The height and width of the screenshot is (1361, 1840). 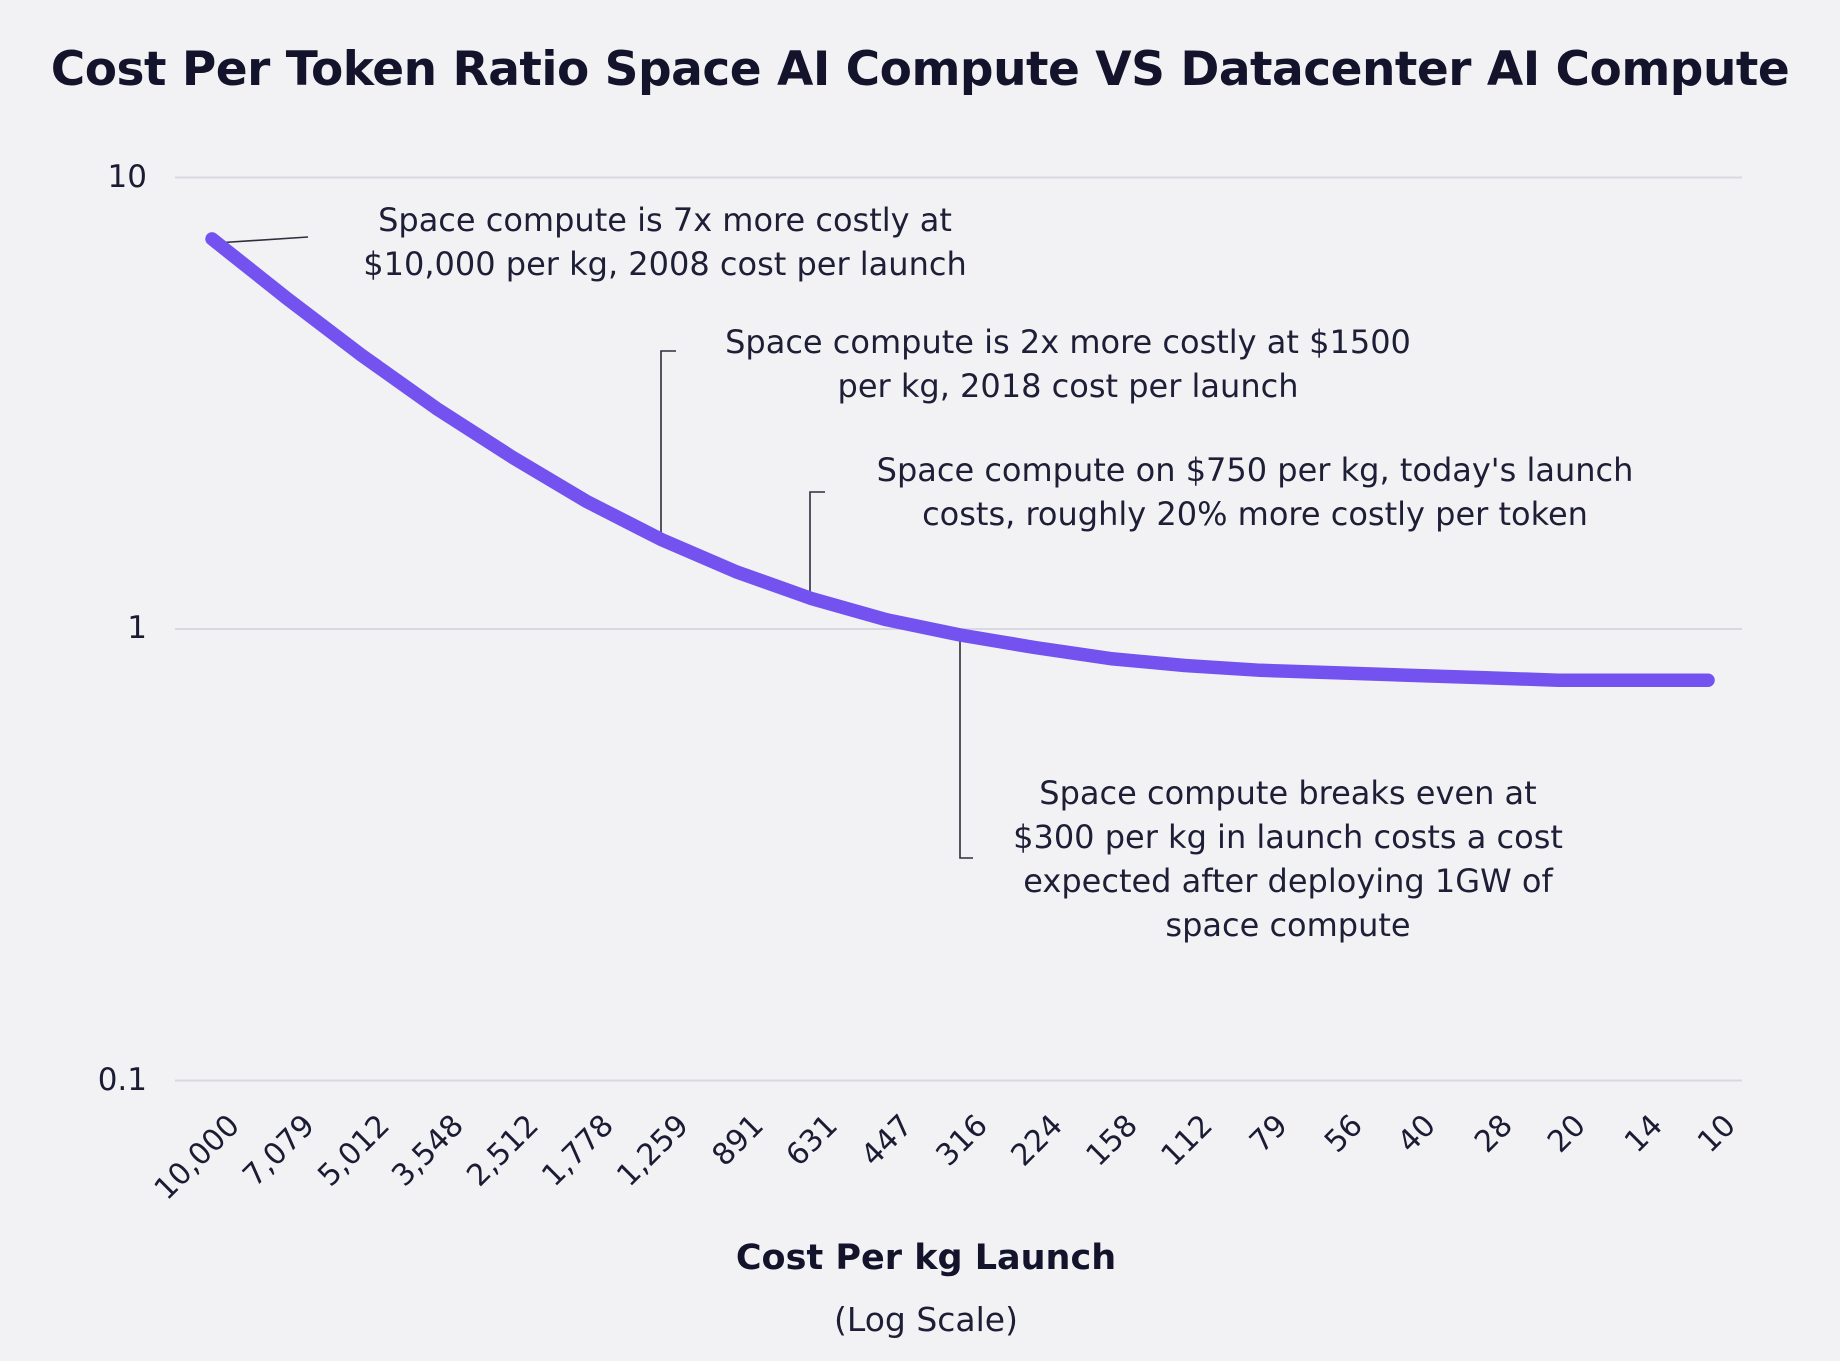 I want to click on x-axis-subtitle: (Log Scale), so click(x=926, y=1319).